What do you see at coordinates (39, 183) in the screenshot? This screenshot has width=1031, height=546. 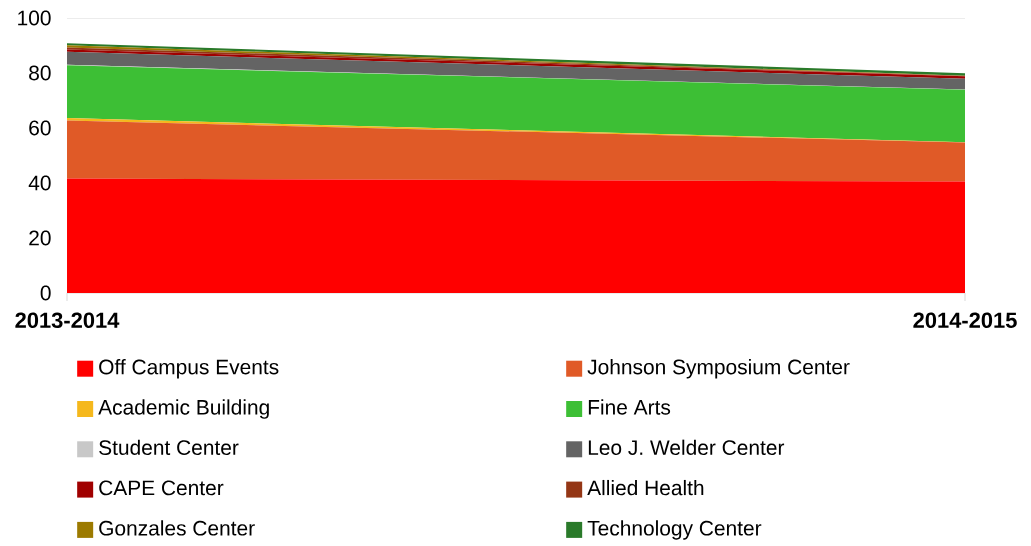 I see `y-tick-label: 40` at bounding box center [39, 183].